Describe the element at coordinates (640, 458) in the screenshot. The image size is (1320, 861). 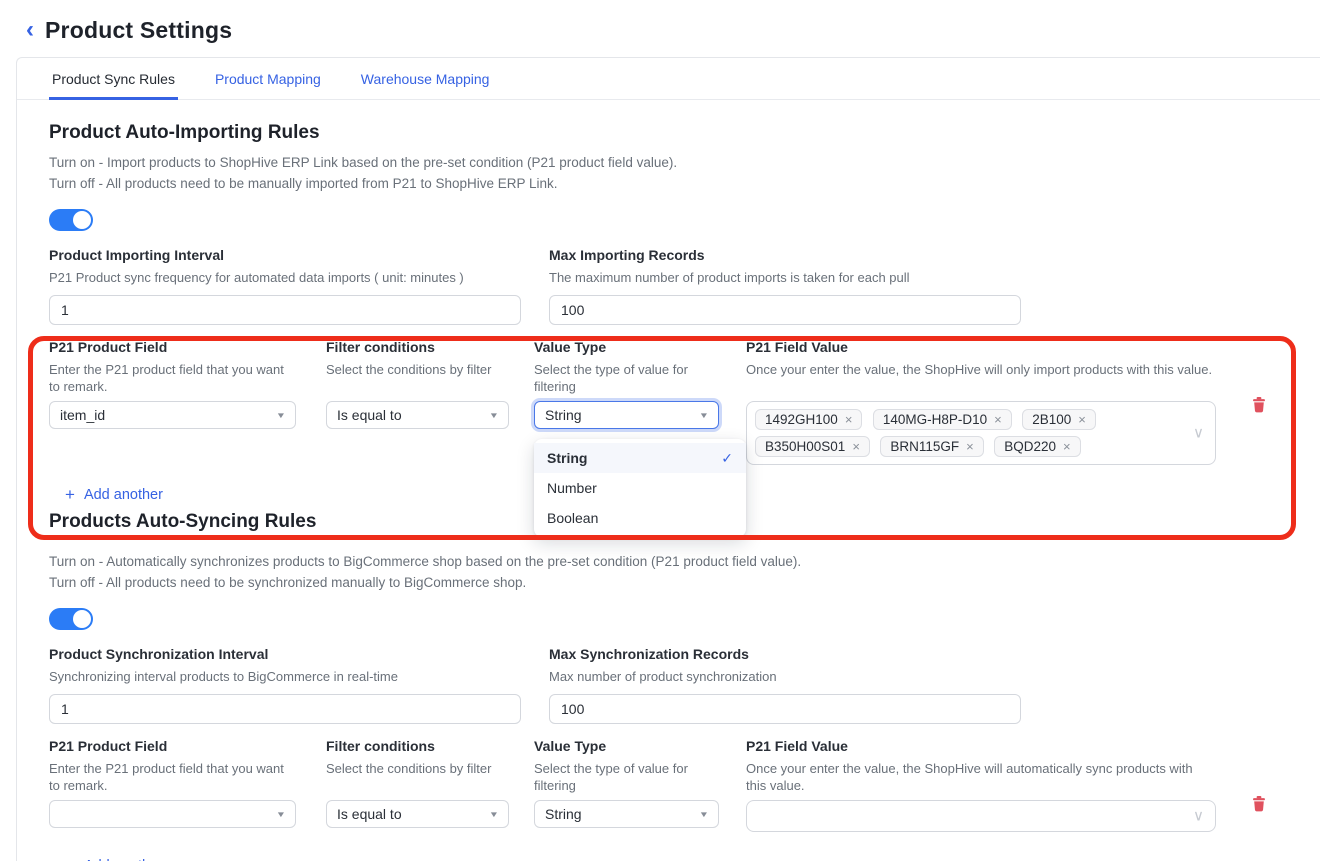
I see `dropdown-option-string: String ✓` at that location.